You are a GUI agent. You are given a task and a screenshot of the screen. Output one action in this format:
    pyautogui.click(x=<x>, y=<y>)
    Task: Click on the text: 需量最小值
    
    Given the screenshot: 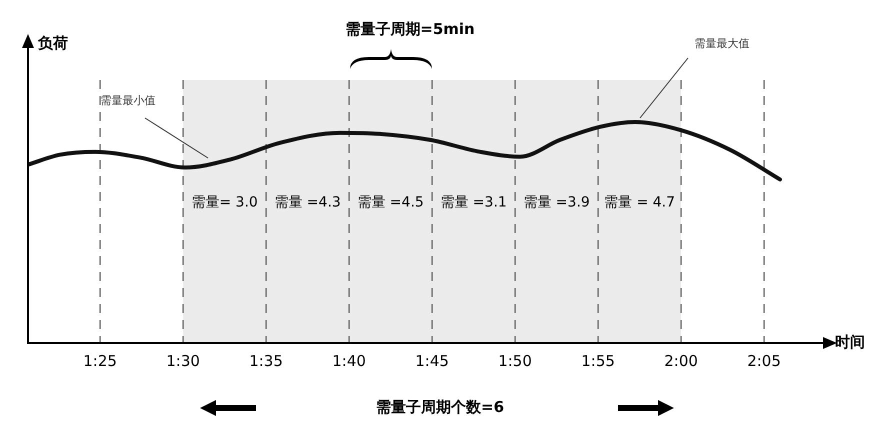 What is the action you would take?
    pyautogui.click(x=128, y=100)
    